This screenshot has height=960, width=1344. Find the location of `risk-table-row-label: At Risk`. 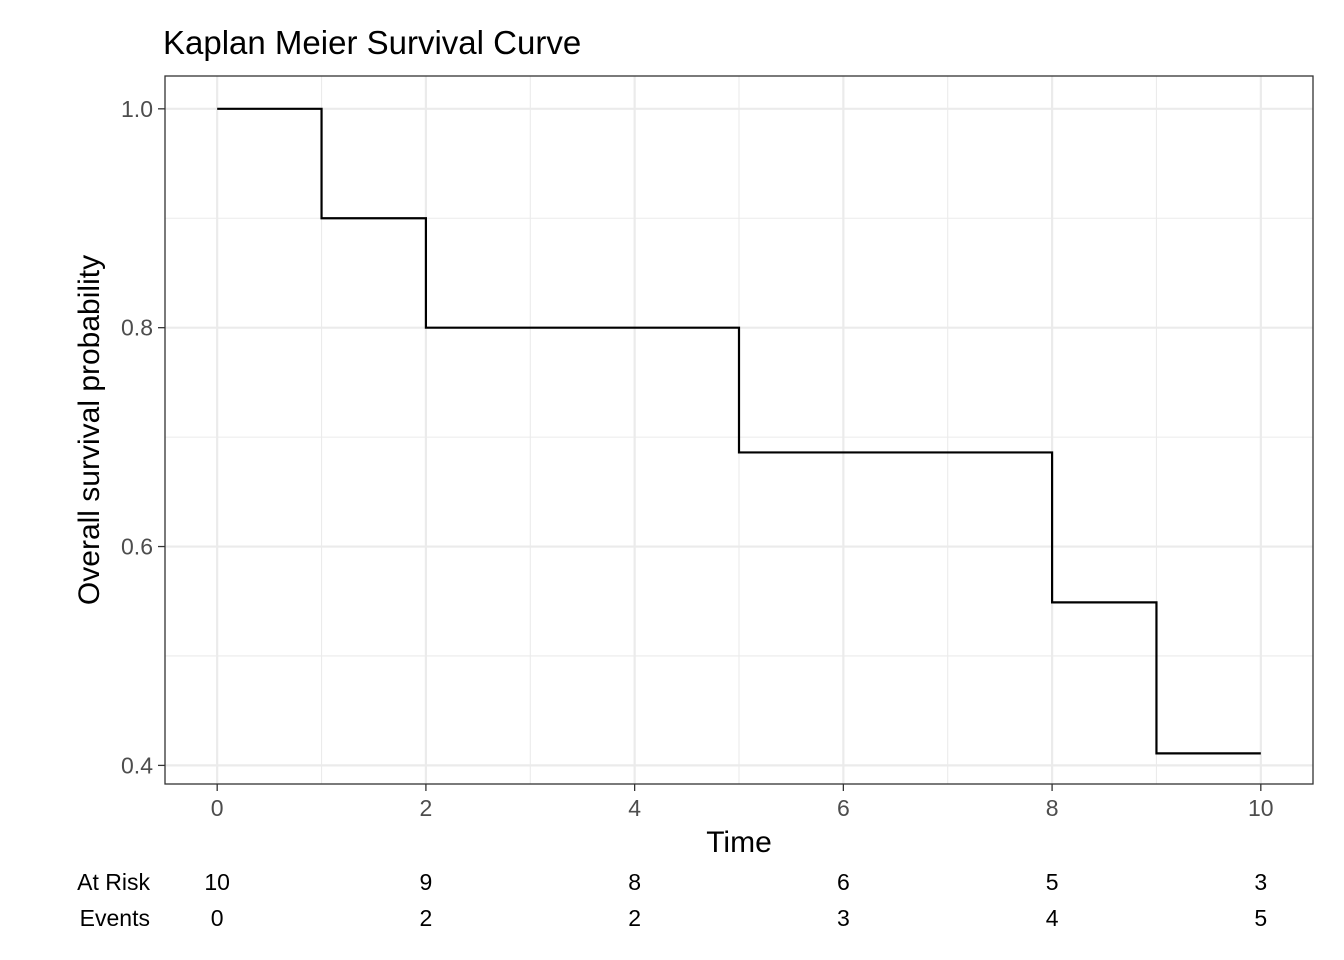

risk-table-row-label: At Risk is located at coordinates (113, 882).